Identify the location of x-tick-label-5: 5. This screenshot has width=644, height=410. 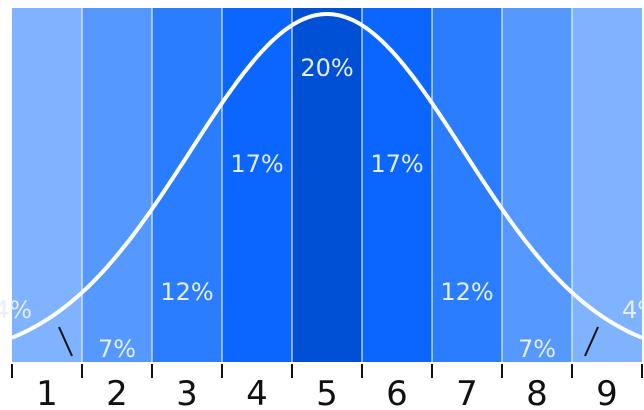
(327, 392).